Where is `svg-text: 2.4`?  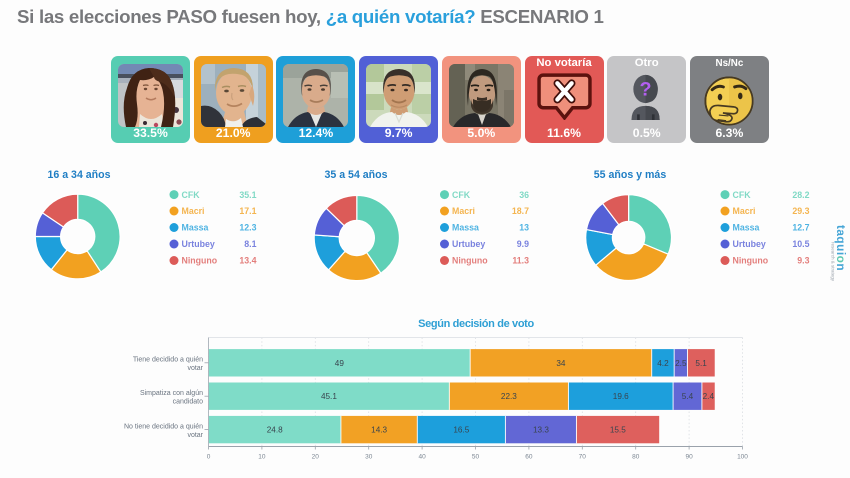 svg-text: 2.4 is located at coordinates (709, 396).